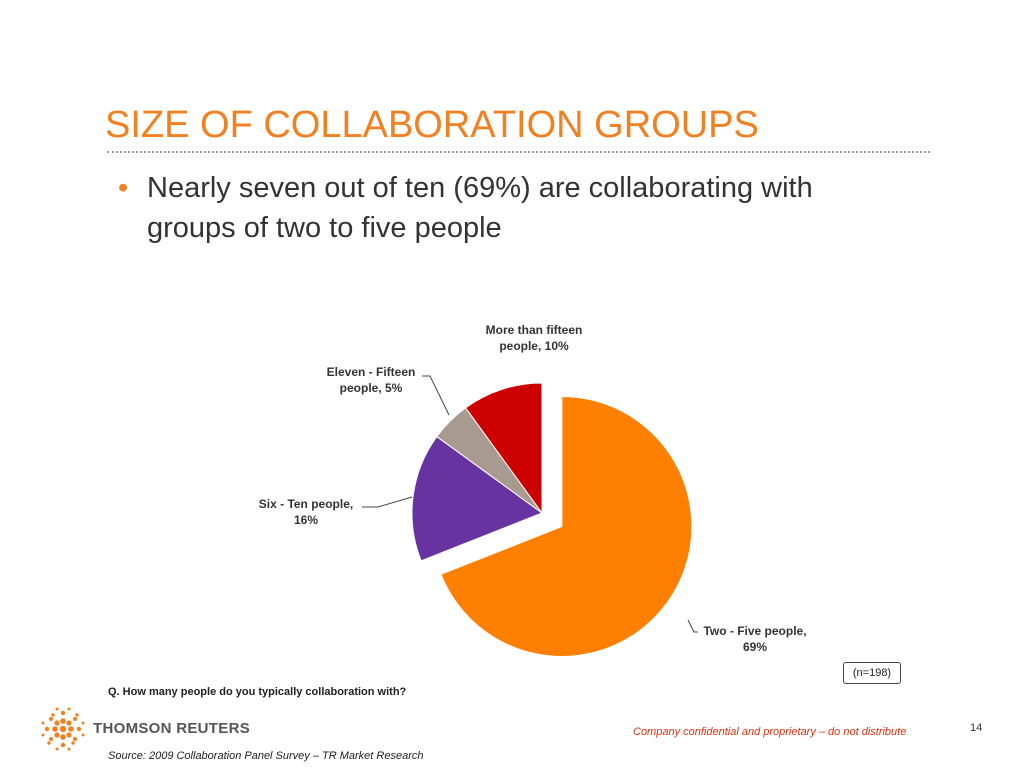 The width and height of the screenshot is (1024, 768). I want to click on slide-title: SIZE OF COLLABORATION GROUPS, so click(432, 125).